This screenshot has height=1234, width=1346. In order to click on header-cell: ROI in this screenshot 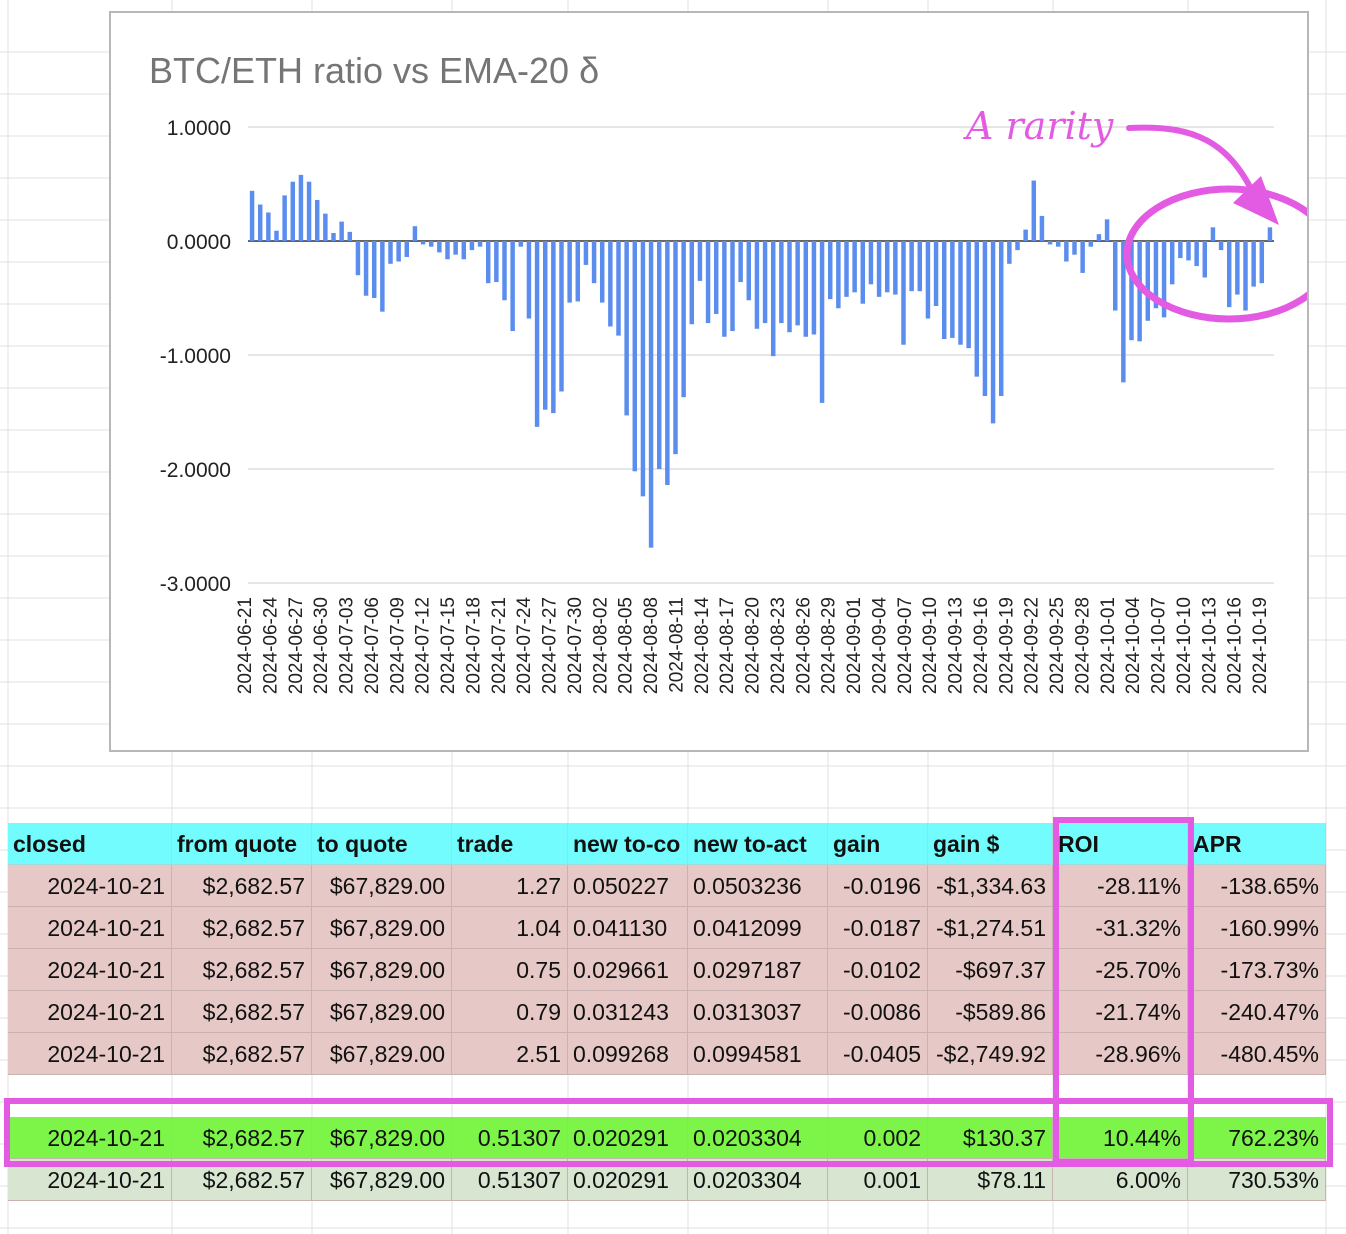, I will do `click(1120, 844)`.